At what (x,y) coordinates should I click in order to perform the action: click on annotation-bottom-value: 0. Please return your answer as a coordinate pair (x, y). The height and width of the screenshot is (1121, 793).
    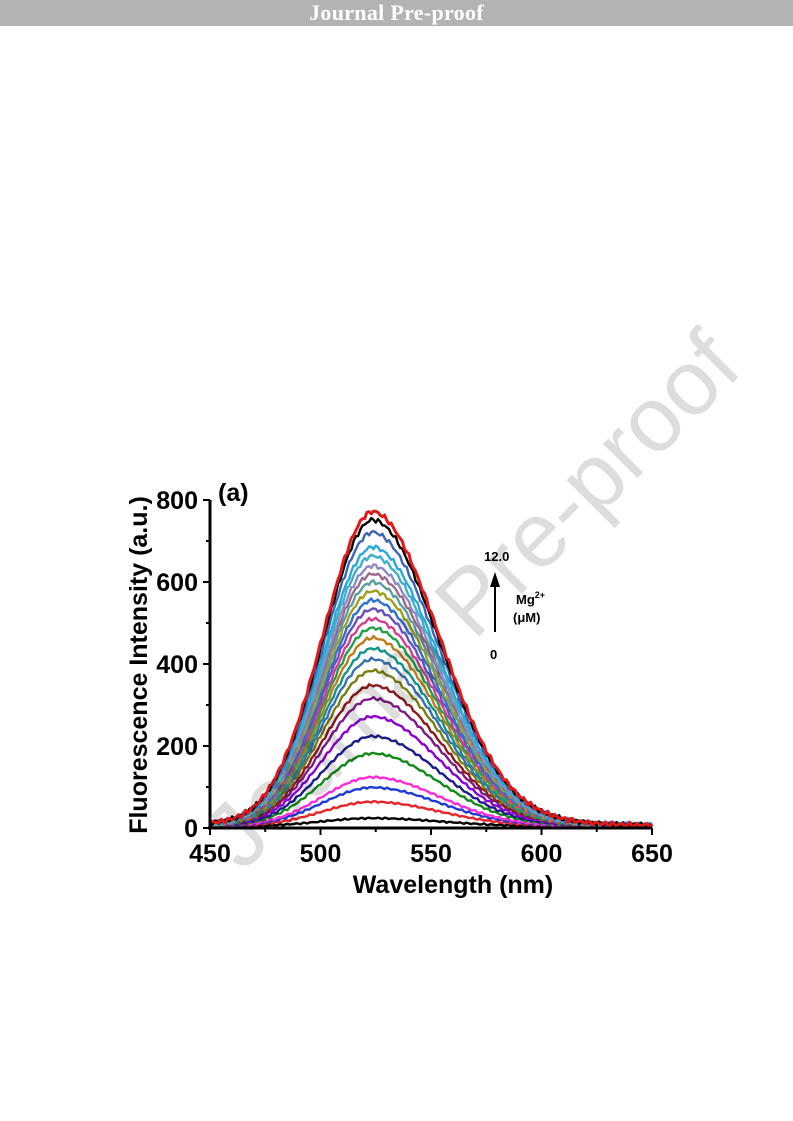
    Looking at the image, I should click on (493, 654).